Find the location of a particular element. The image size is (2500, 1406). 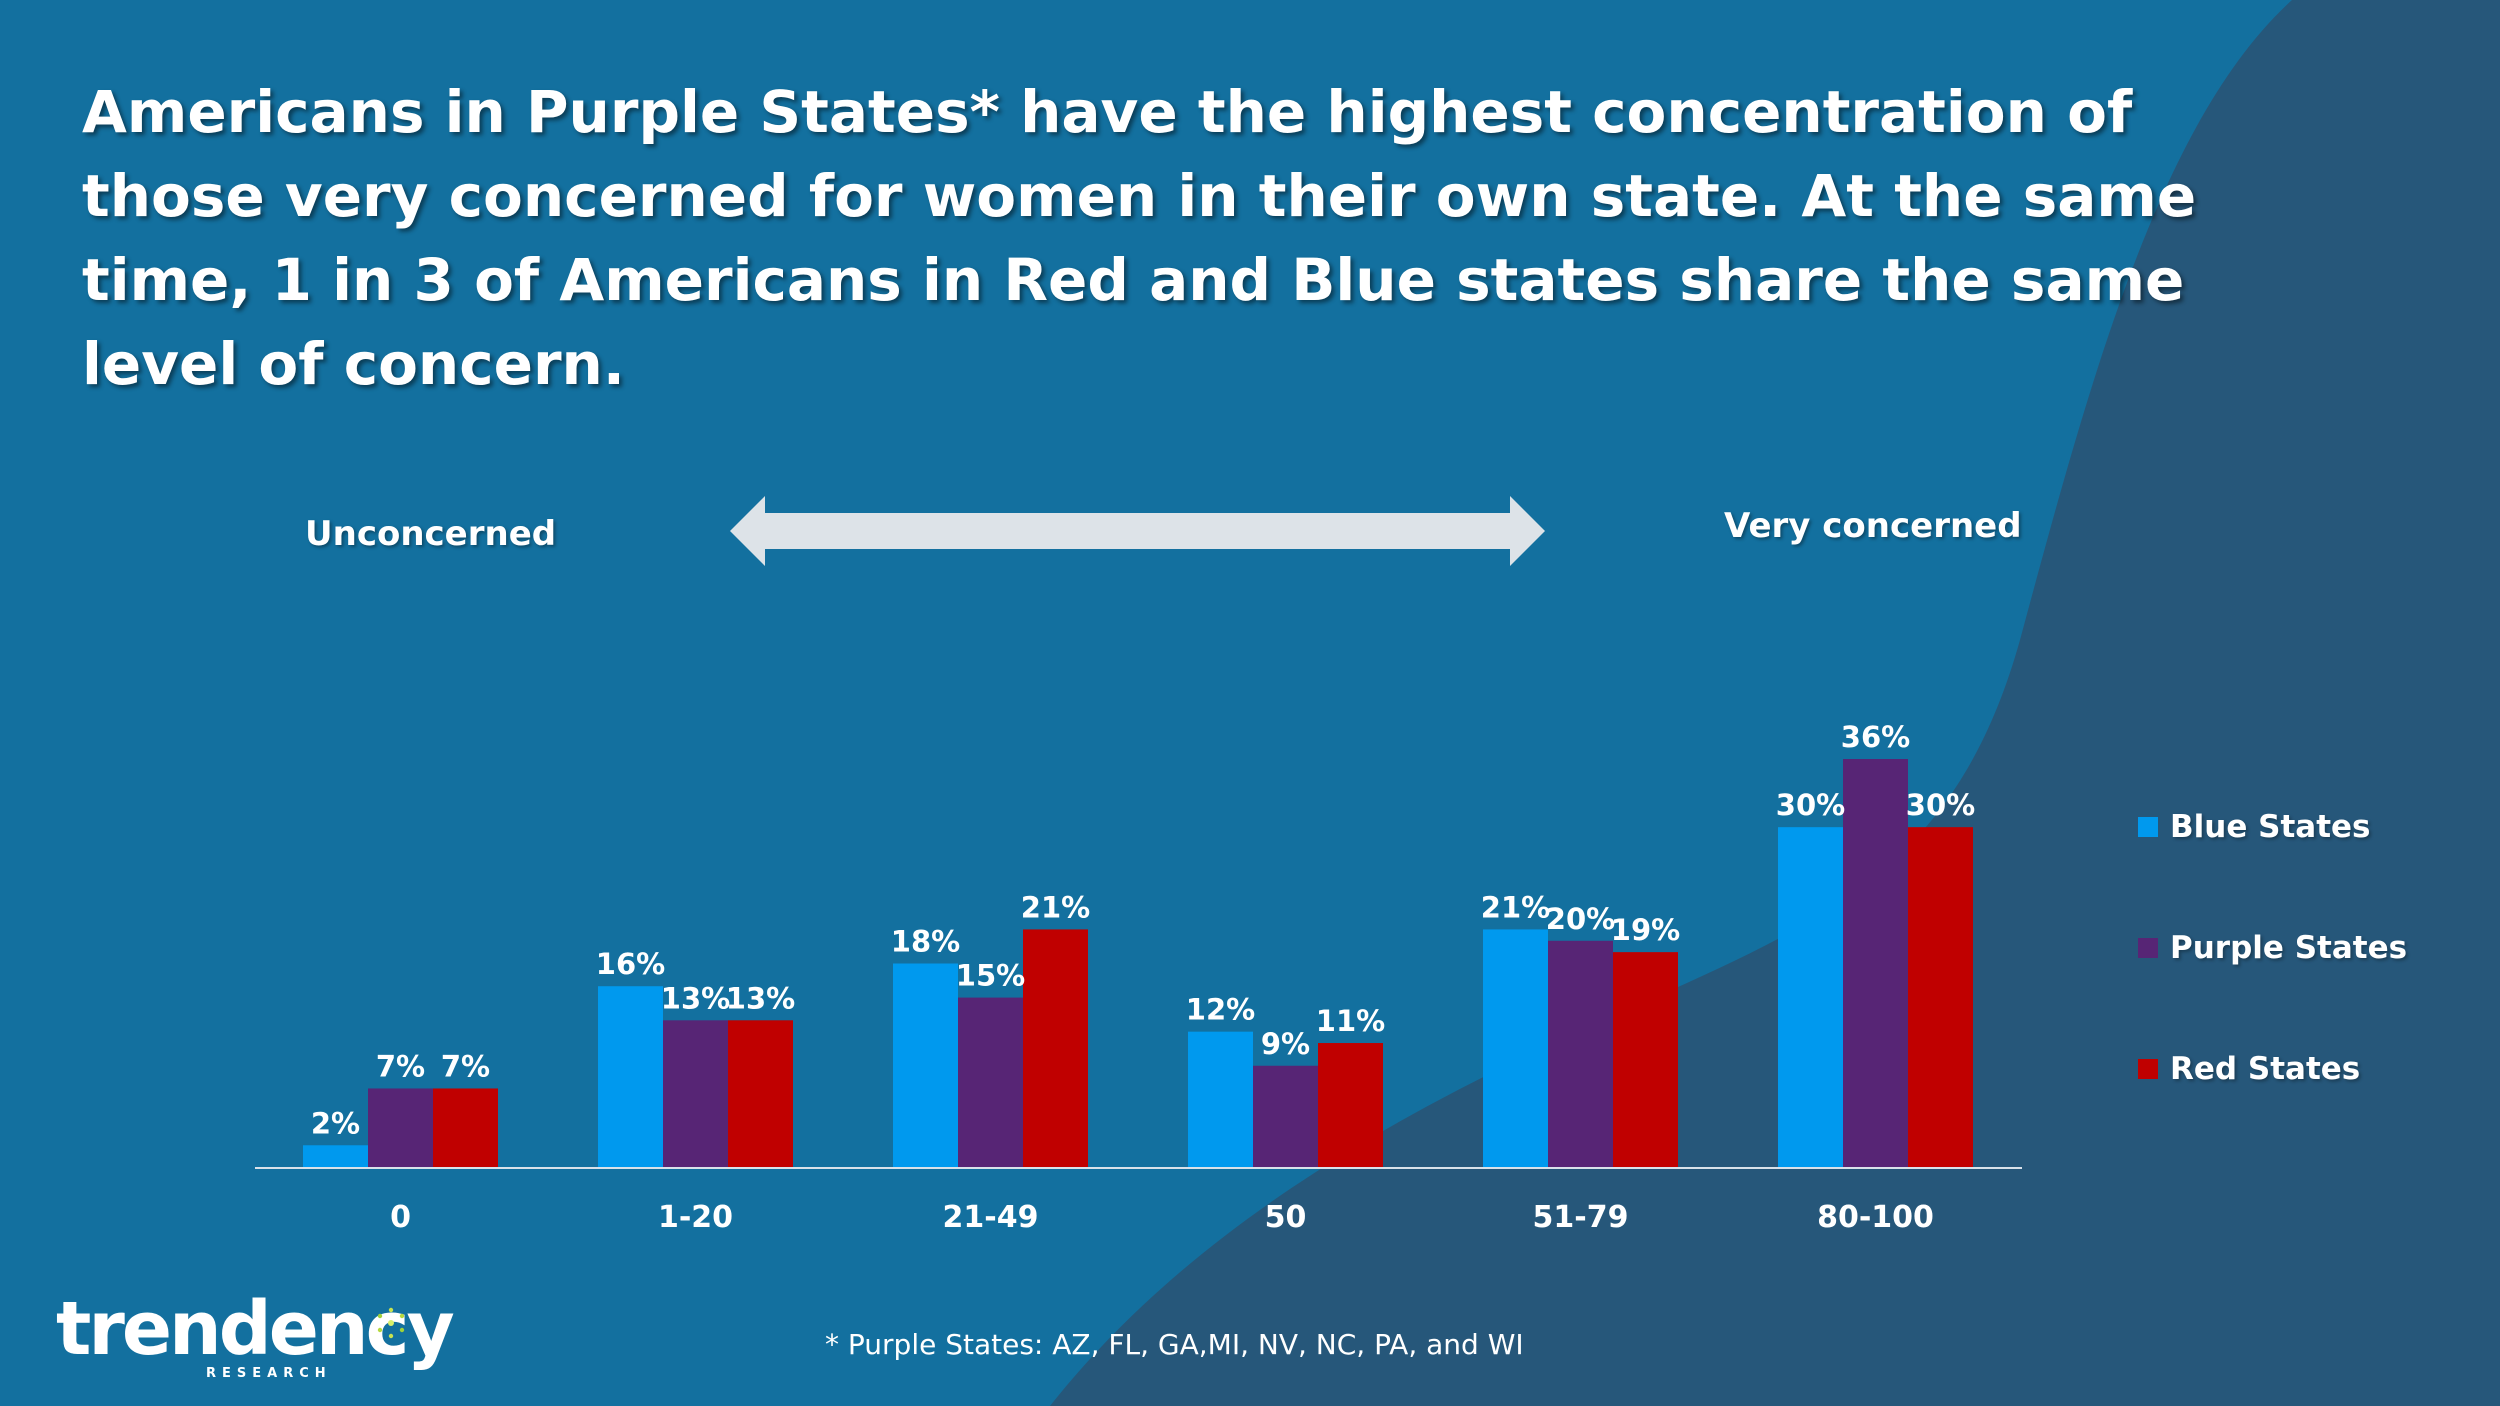

x-tick-label-21-49: 21-49 is located at coordinates (991, 1217).